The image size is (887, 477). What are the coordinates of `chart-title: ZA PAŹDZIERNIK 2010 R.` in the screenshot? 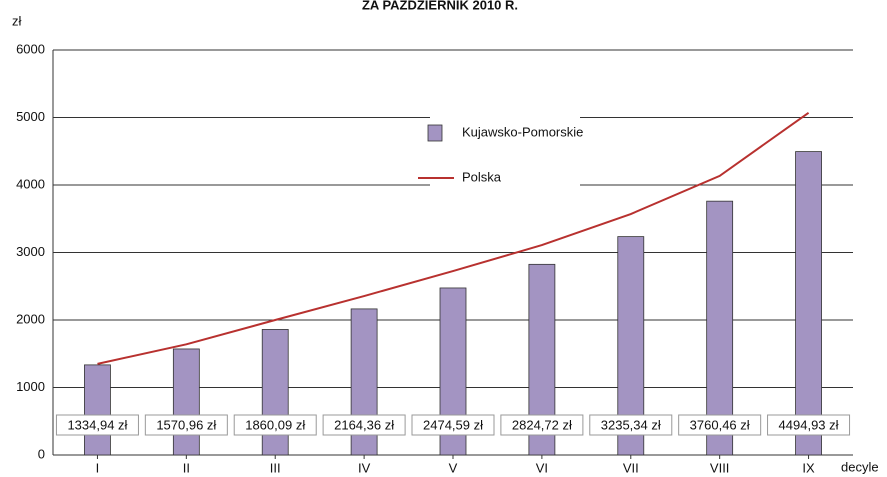 It's located at (440, 6).